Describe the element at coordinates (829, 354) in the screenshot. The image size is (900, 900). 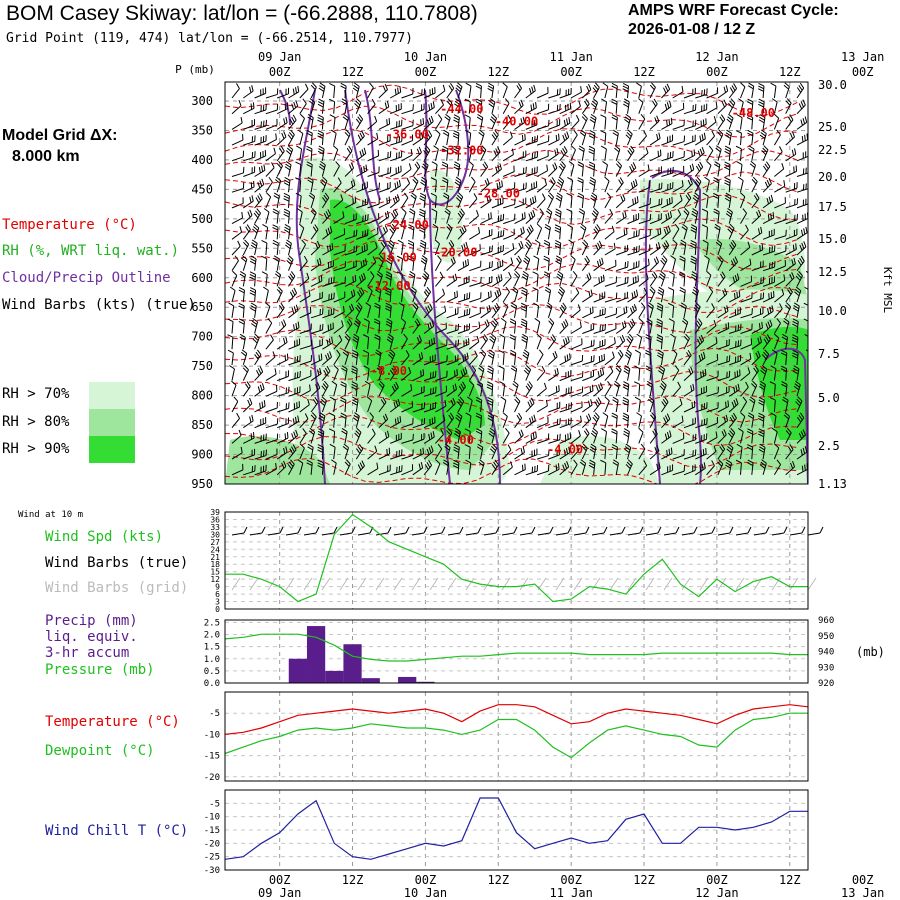
I see `kft-tick-label: 7.5` at that location.